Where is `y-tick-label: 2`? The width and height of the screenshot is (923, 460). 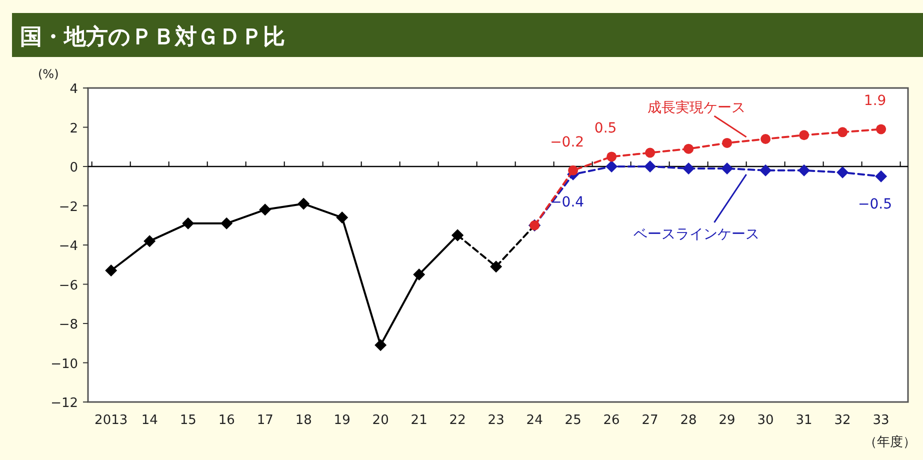
y-tick-label: 2 is located at coordinates (74, 128).